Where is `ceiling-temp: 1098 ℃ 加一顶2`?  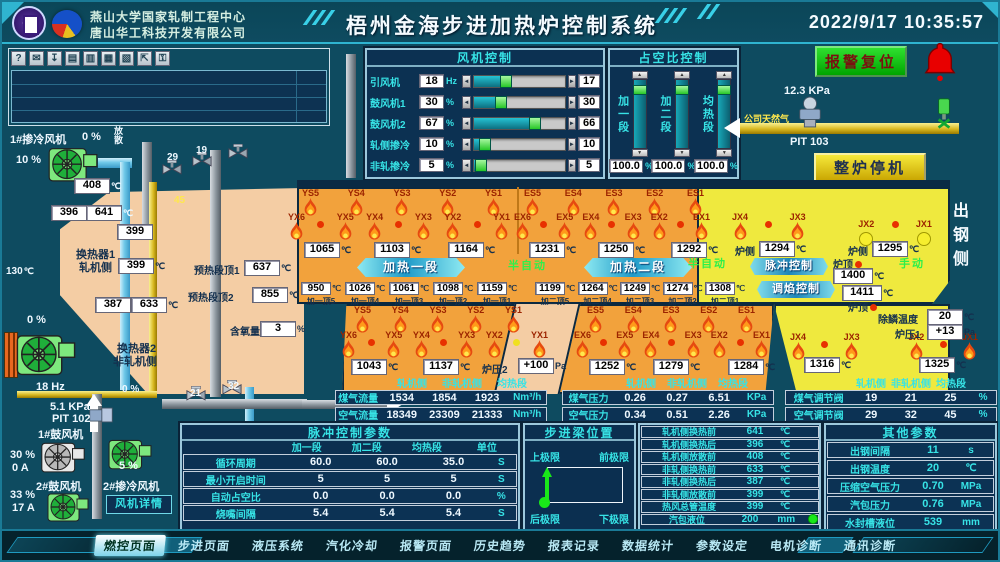
ceiling-temp: 1098 ℃ 加一顶2 is located at coordinates (453, 294).